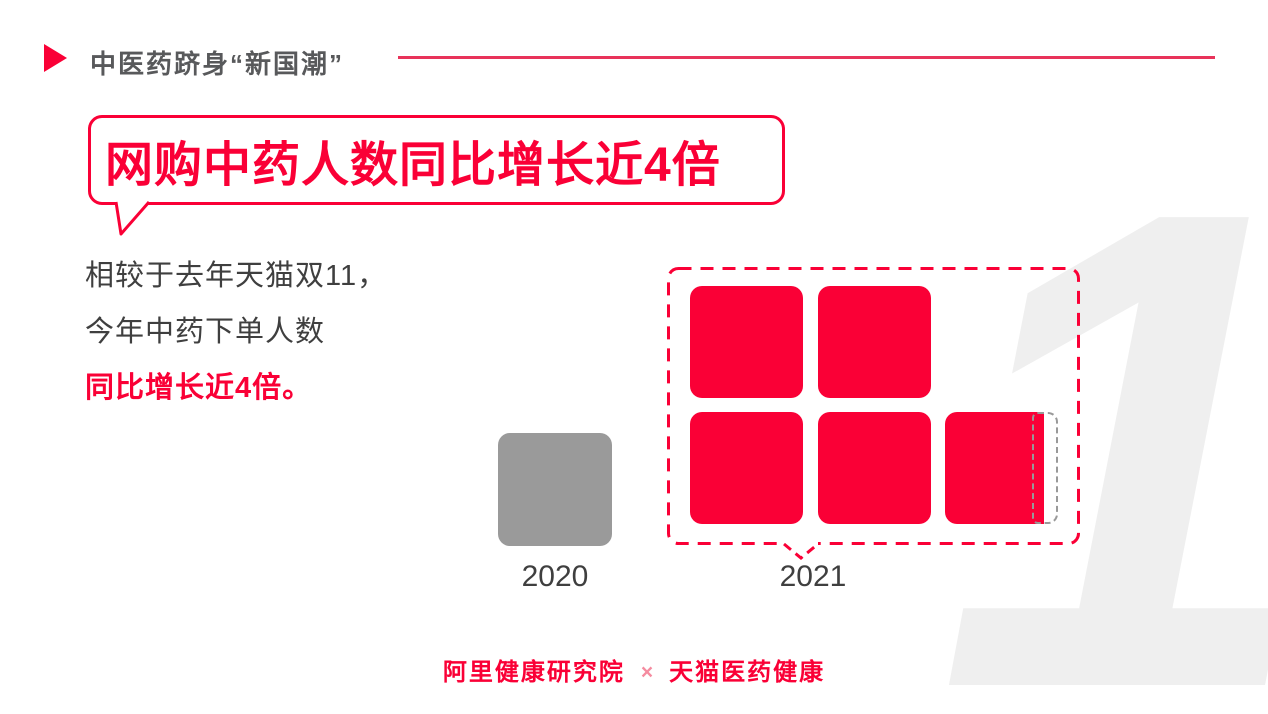 The width and height of the screenshot is (1268, 714). What do you see at coordinates (132, 218) in the screenshot?
I see `speech-bubble-tail` at bounding box center [132, 218].